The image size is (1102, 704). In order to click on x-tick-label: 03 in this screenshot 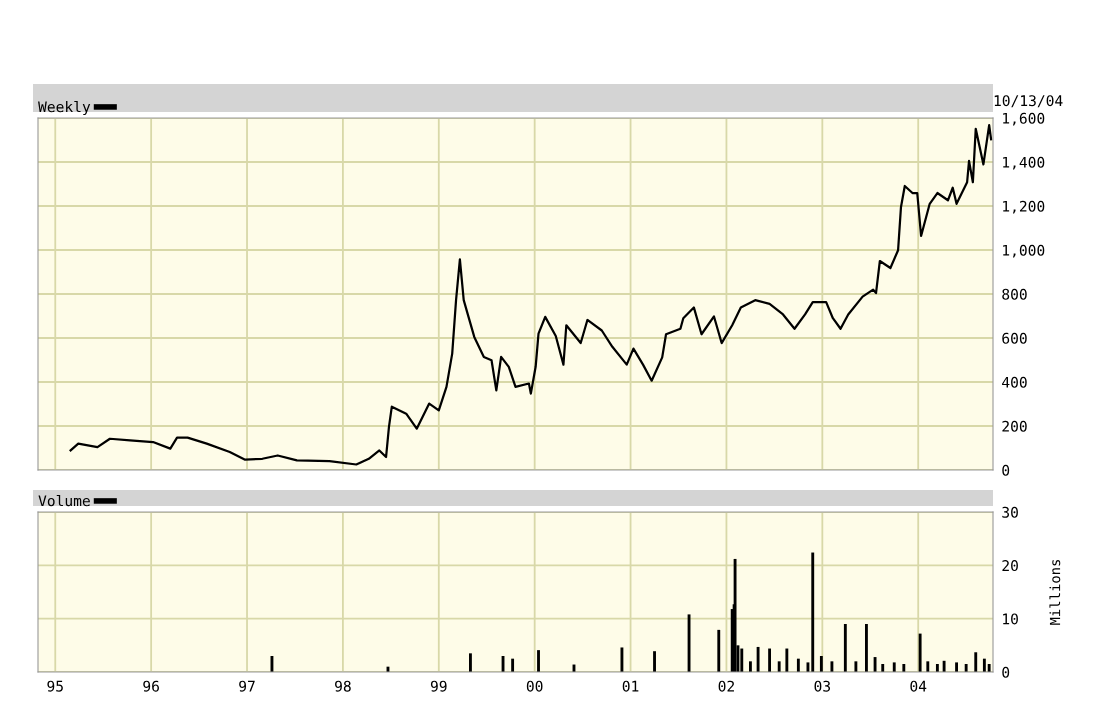, I will do `click(822, 686)`.